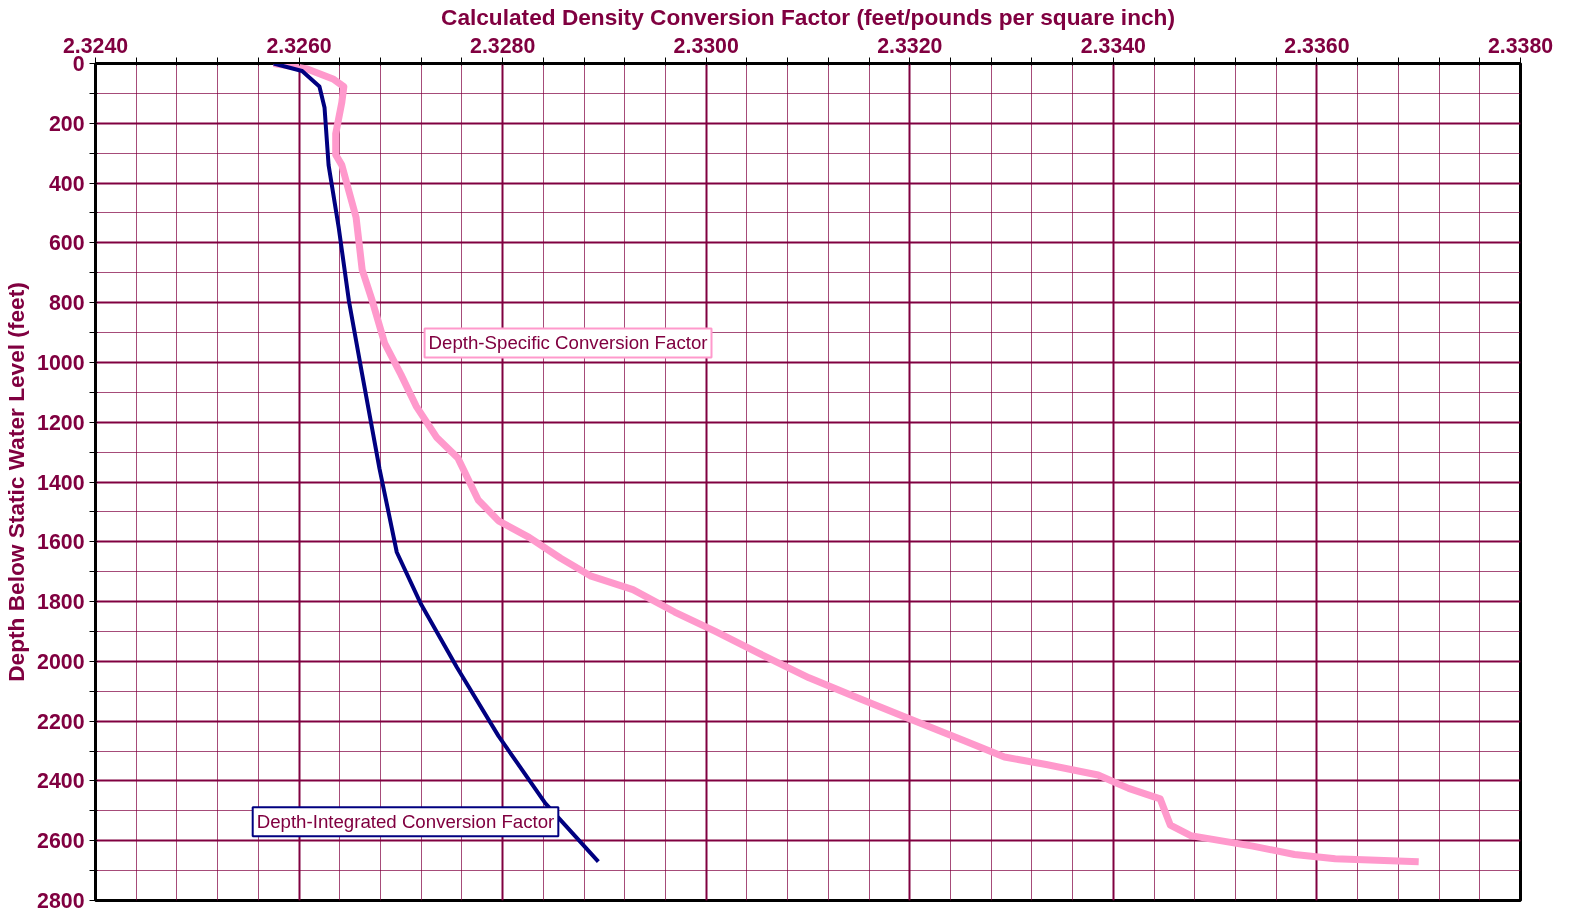  I want to click on x-tick-label: 2.3360, so click(1317, 45).